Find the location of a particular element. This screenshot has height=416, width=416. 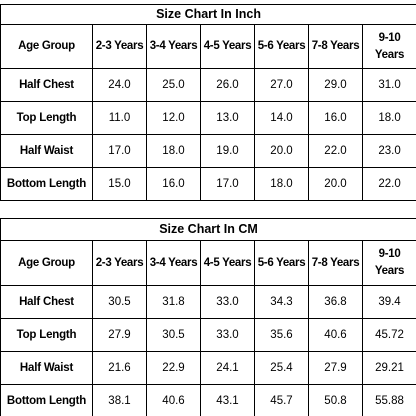

data-row: Top Length 27.9 30.5 33.0 35.6 40.6 45.72 is located at coordinates (208, 335).